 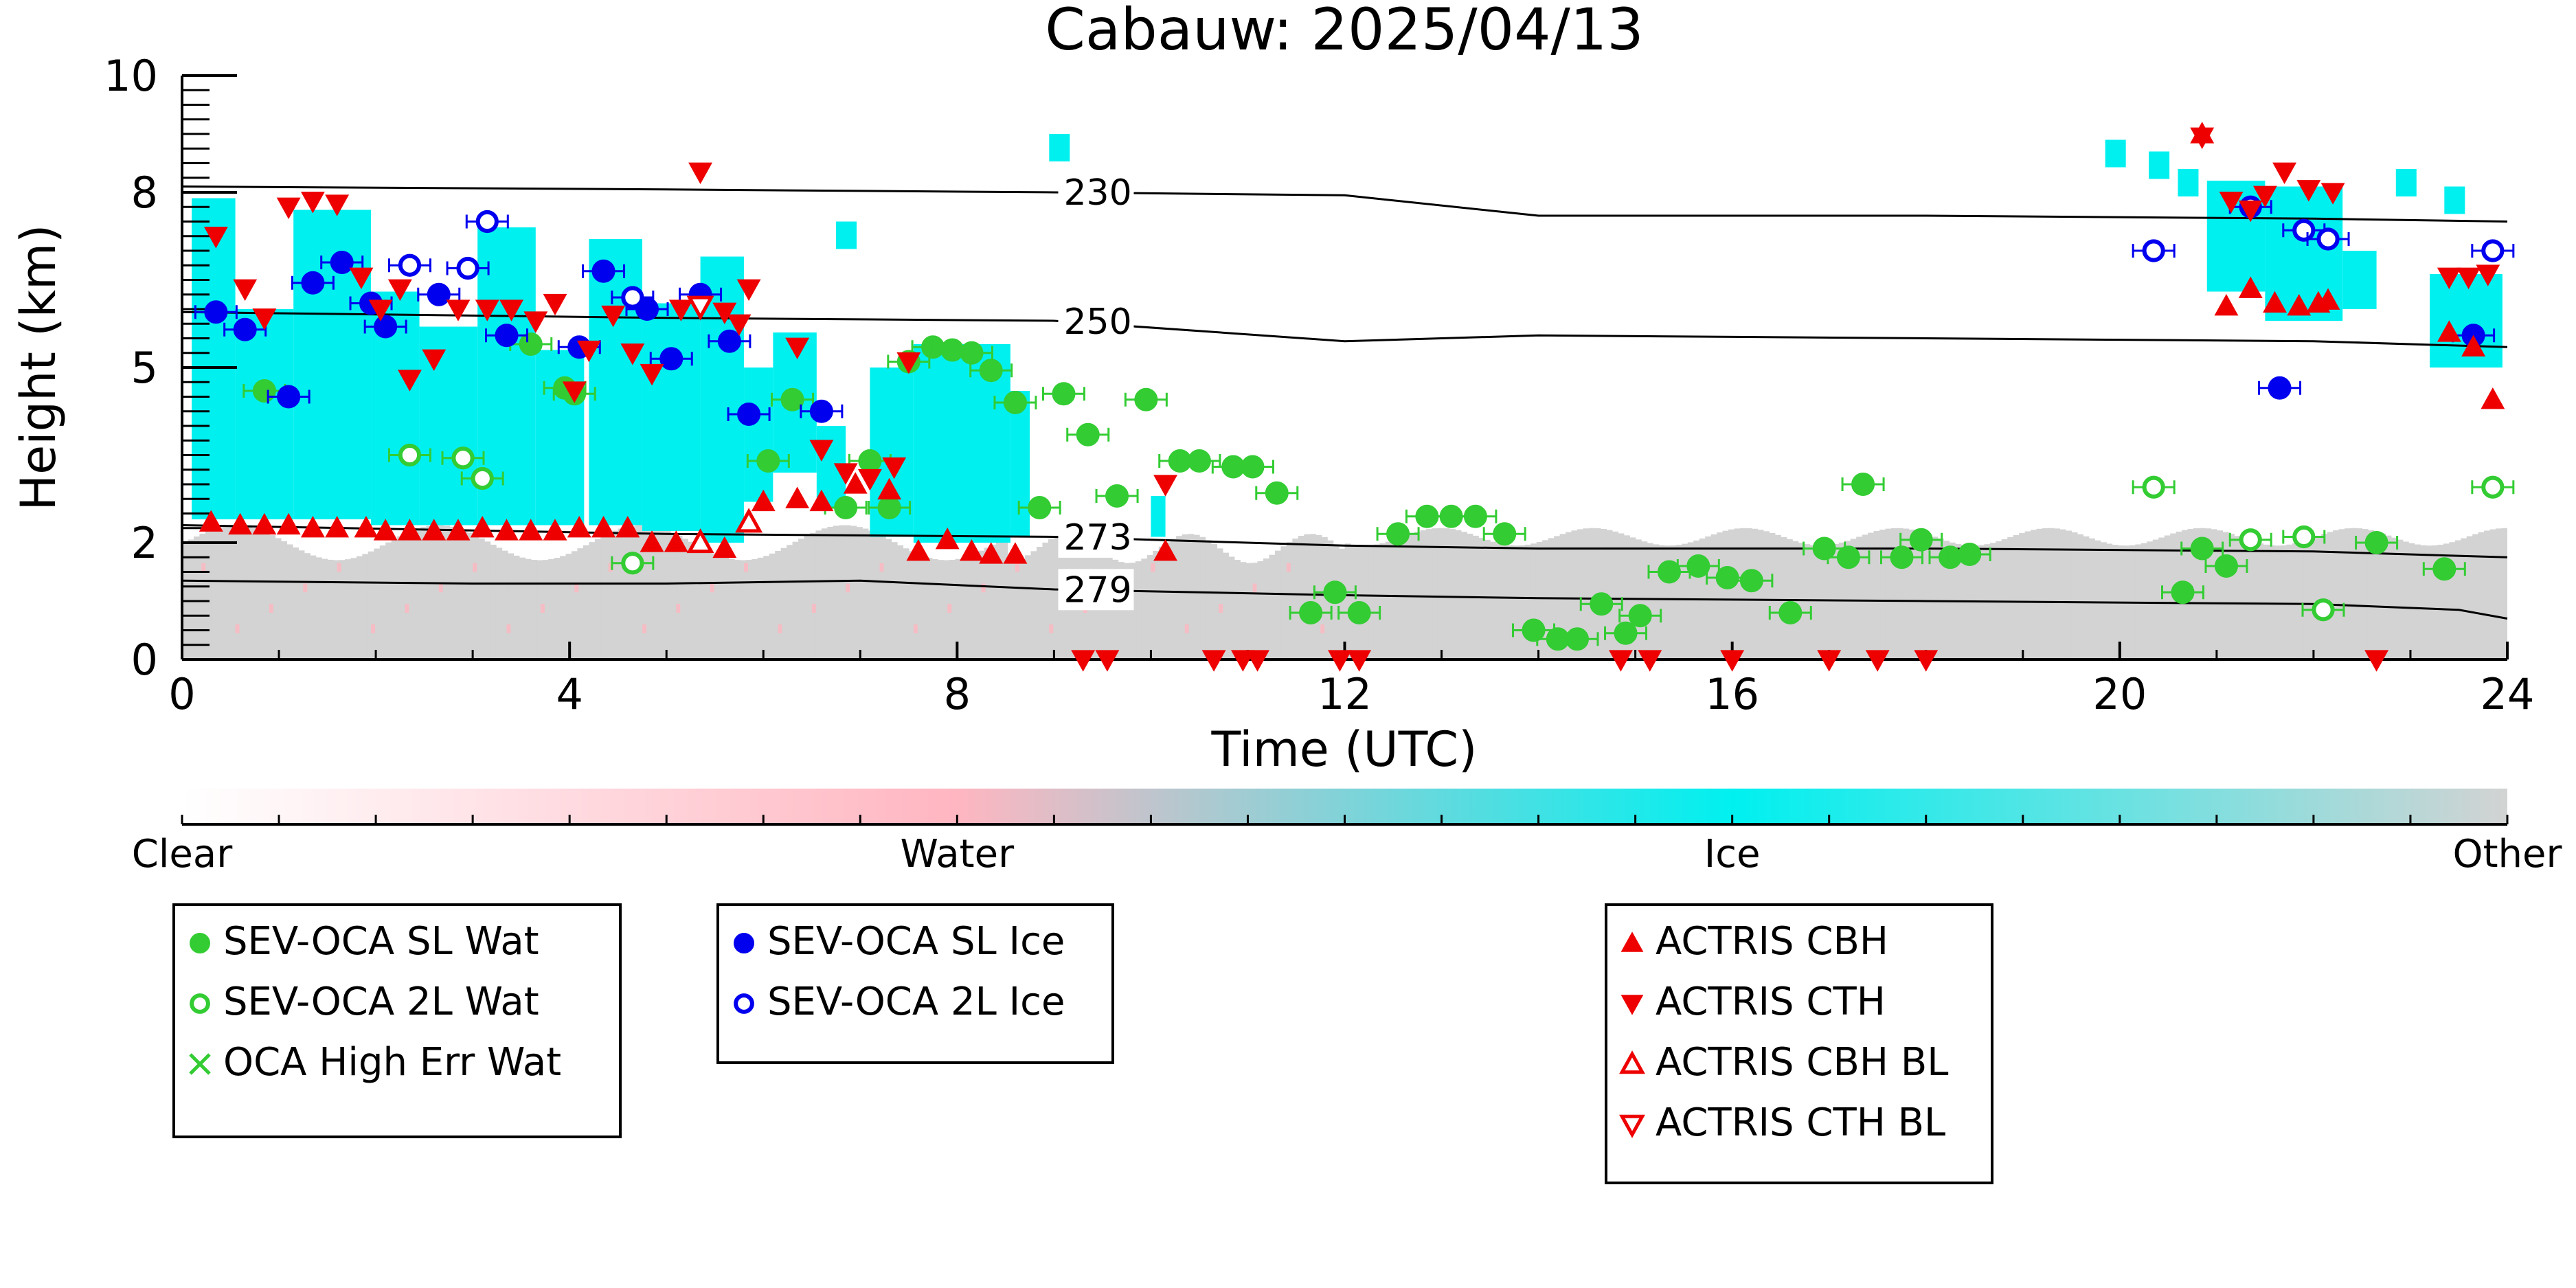 What do you see at coordinates (200, 1064) in the screenshot?
I see `legend-marker-oca-high-err-wat` at bounding box center [200, 1064].